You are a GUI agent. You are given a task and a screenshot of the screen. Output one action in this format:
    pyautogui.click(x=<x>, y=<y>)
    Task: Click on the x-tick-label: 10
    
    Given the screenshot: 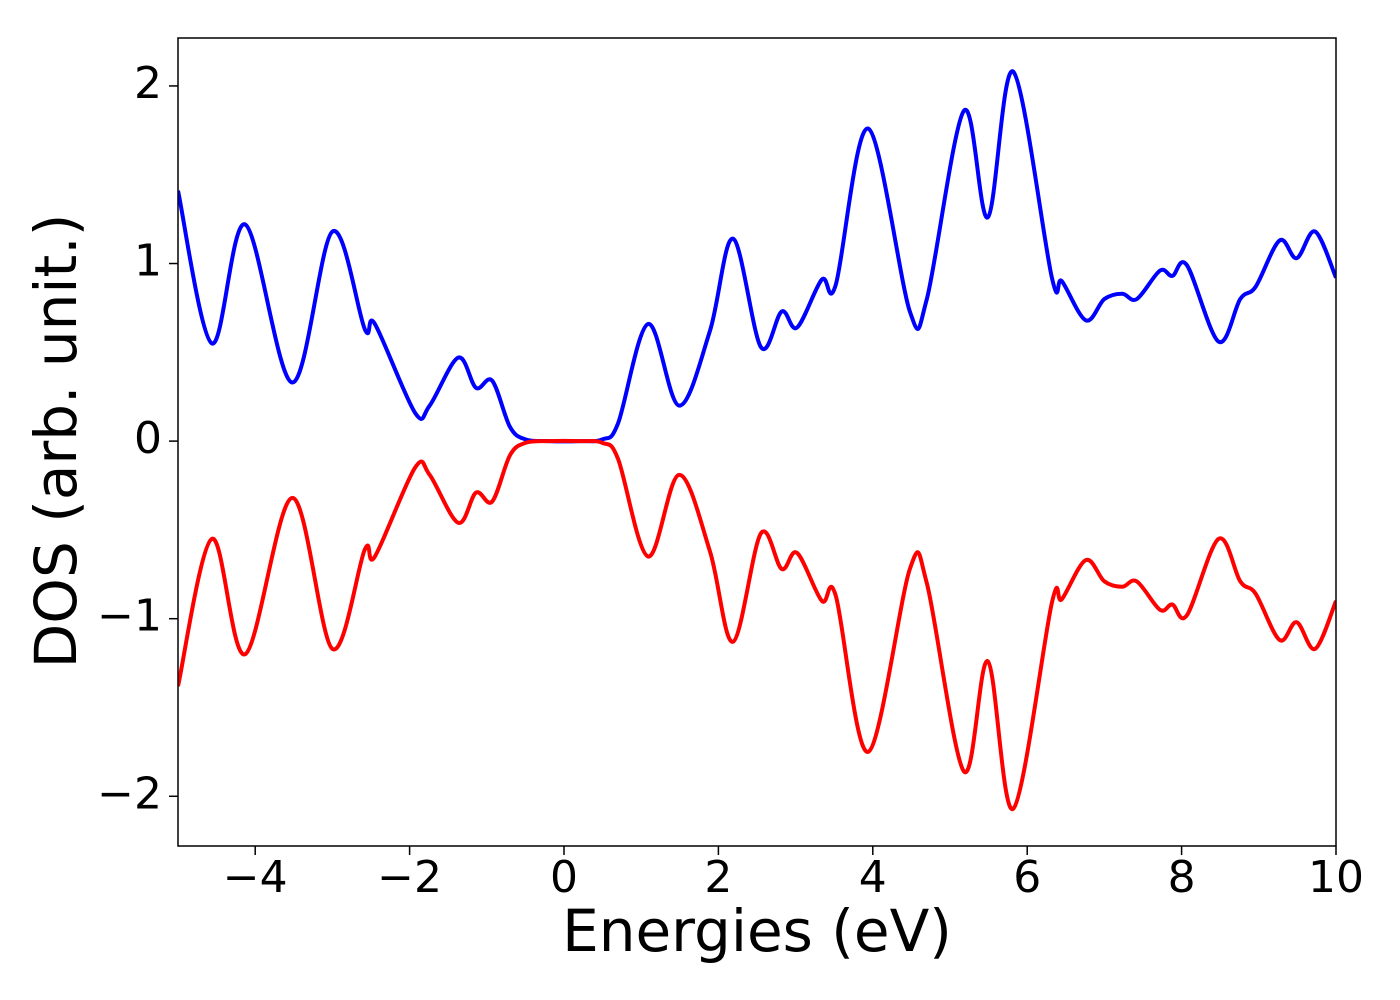 What is the action you would take?
    pyautogui.click(x=1336, y=877)
    